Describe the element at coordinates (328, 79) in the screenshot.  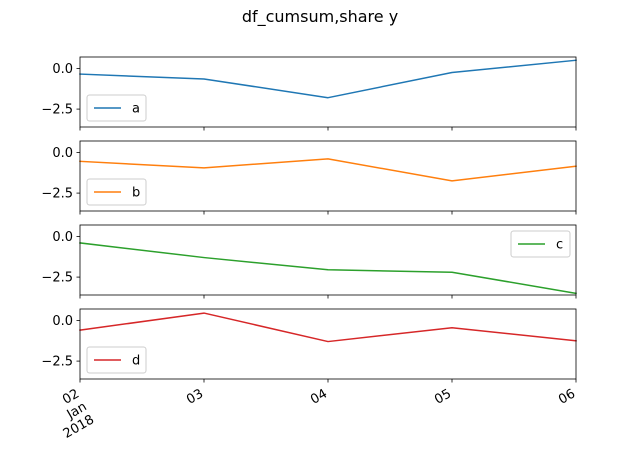
I see `series-line-a` at that location.